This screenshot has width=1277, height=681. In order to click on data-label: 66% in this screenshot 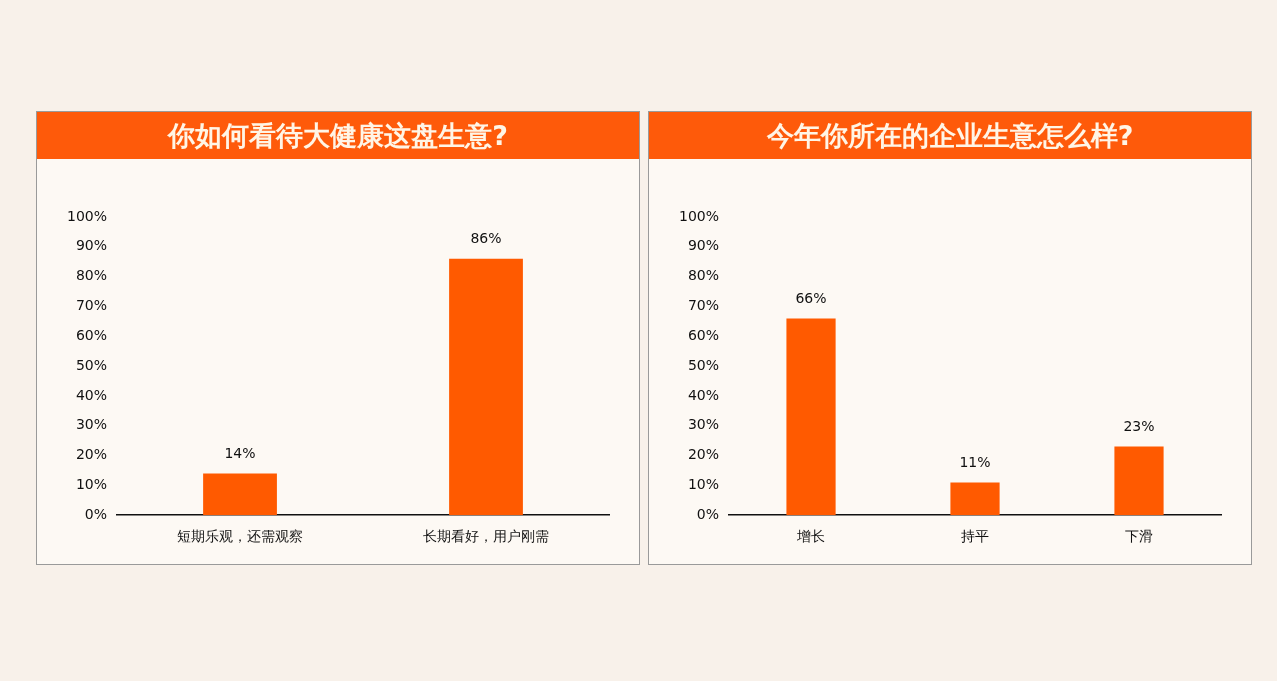, I will do `click(811, 298)`.